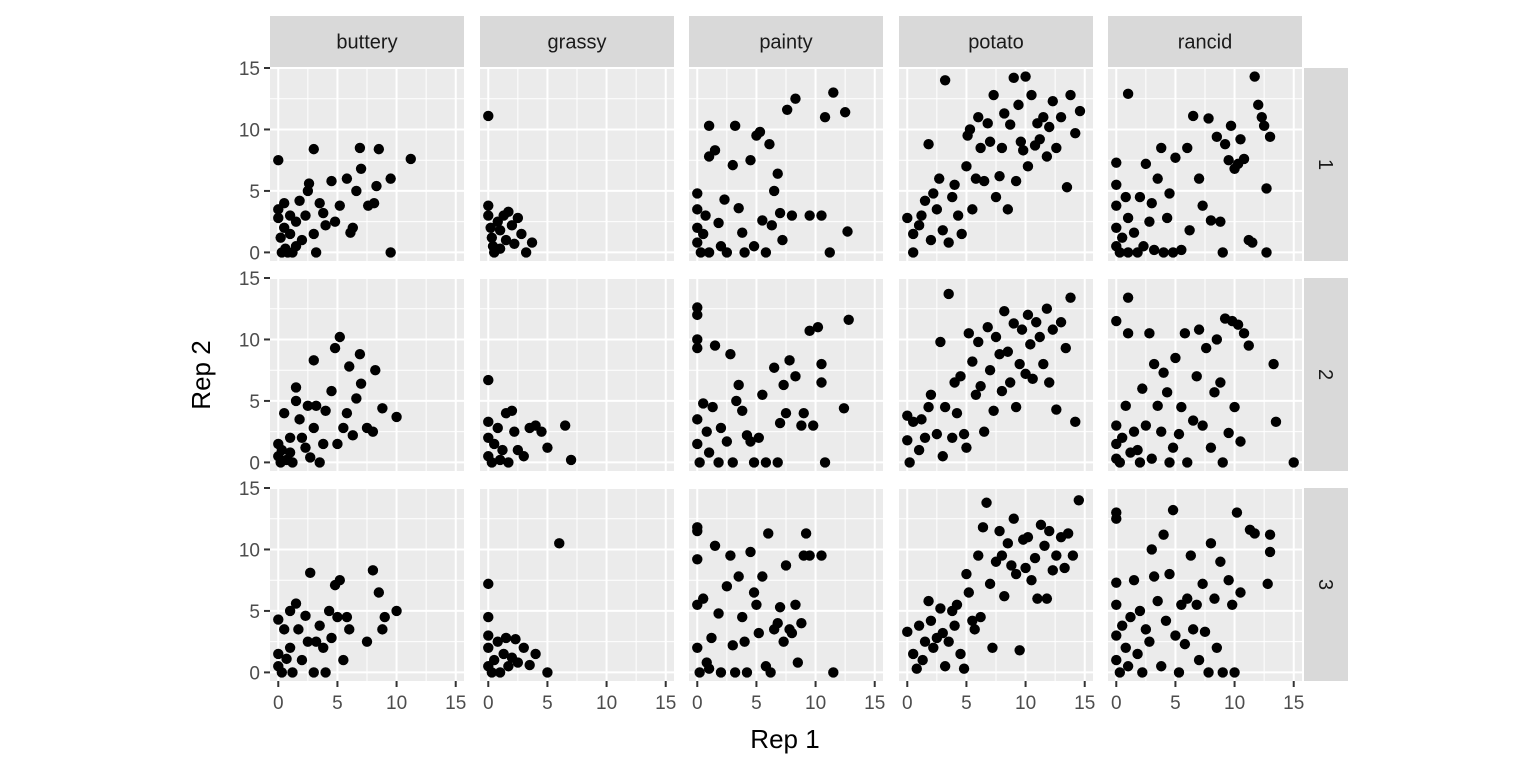  I want to click on y-tick-label: 15, so click(249, 69).